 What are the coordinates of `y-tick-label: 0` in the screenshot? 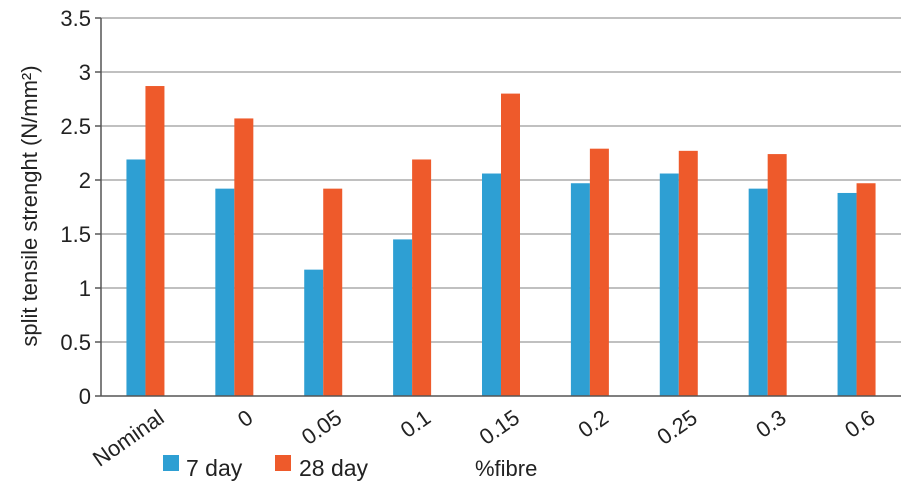 It's located at (85, 396).